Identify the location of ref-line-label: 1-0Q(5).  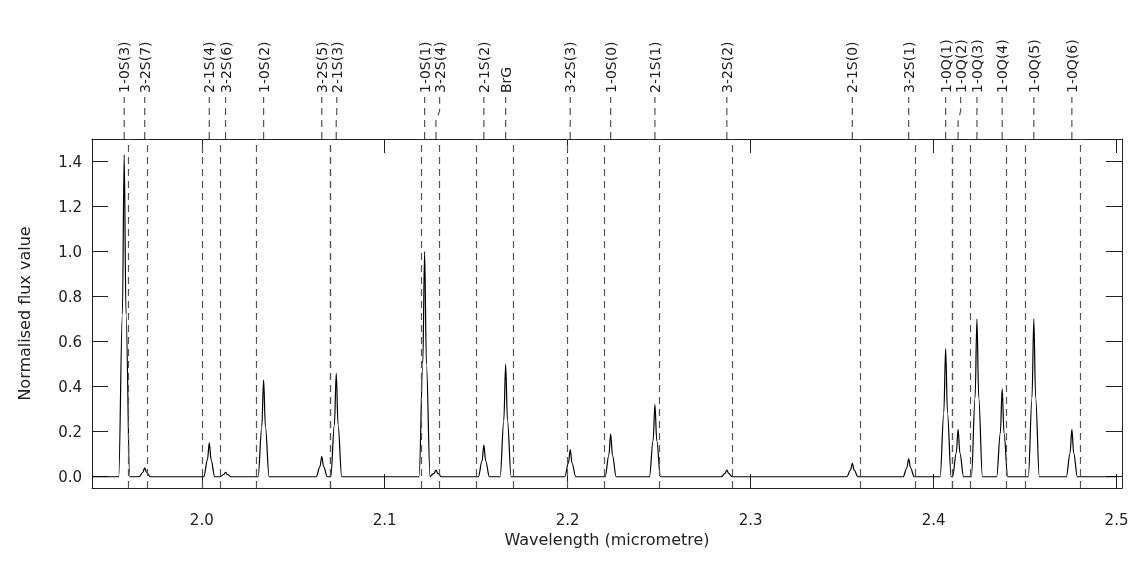
(1033, 66).